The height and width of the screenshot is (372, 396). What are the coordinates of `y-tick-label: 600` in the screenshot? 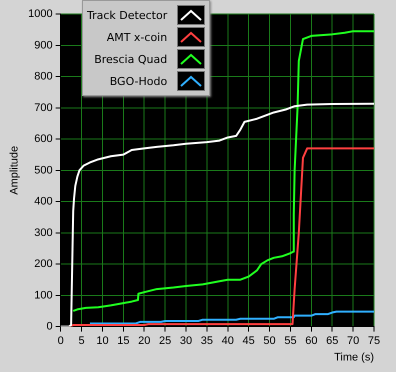 It's located at (43, 139).